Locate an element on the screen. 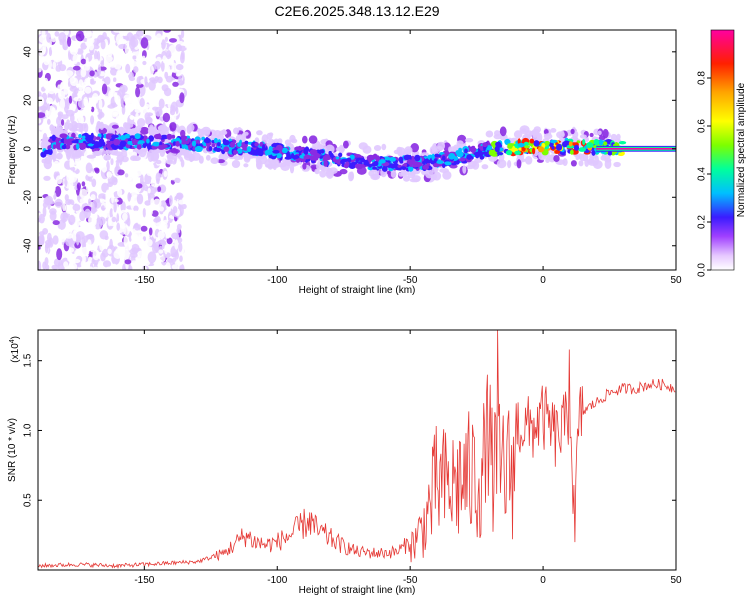 The height and width of the screenshot is (600, 750). snr-y-multiplier-exp: 4 is located at coordinates (12, 341).